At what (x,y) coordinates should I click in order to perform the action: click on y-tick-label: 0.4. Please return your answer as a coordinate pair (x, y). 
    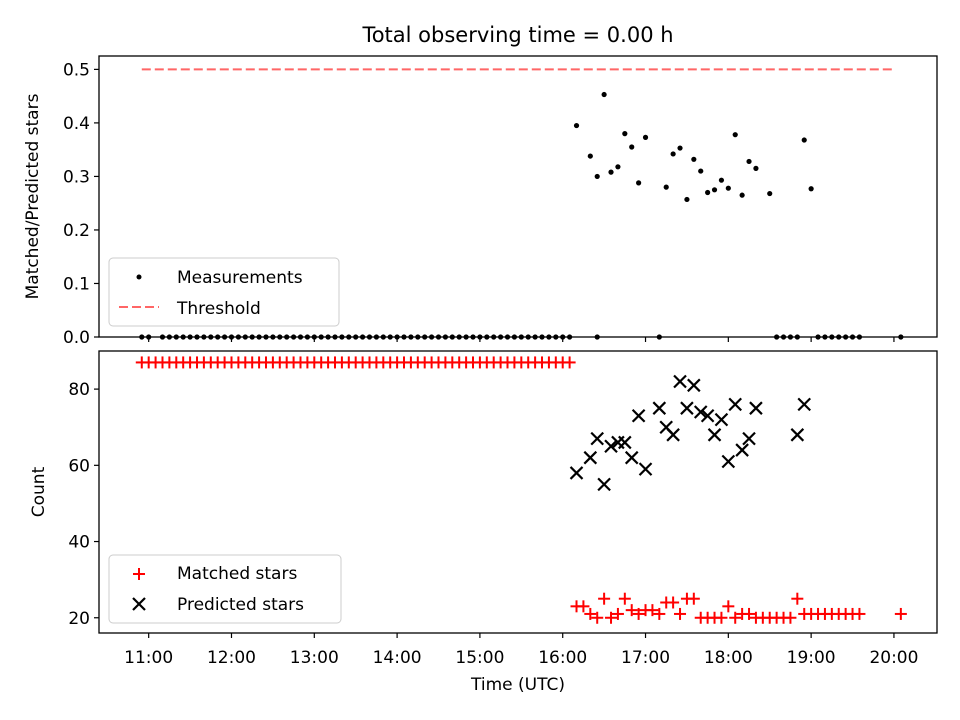
    Looking at the image, I should click on (76, 124).